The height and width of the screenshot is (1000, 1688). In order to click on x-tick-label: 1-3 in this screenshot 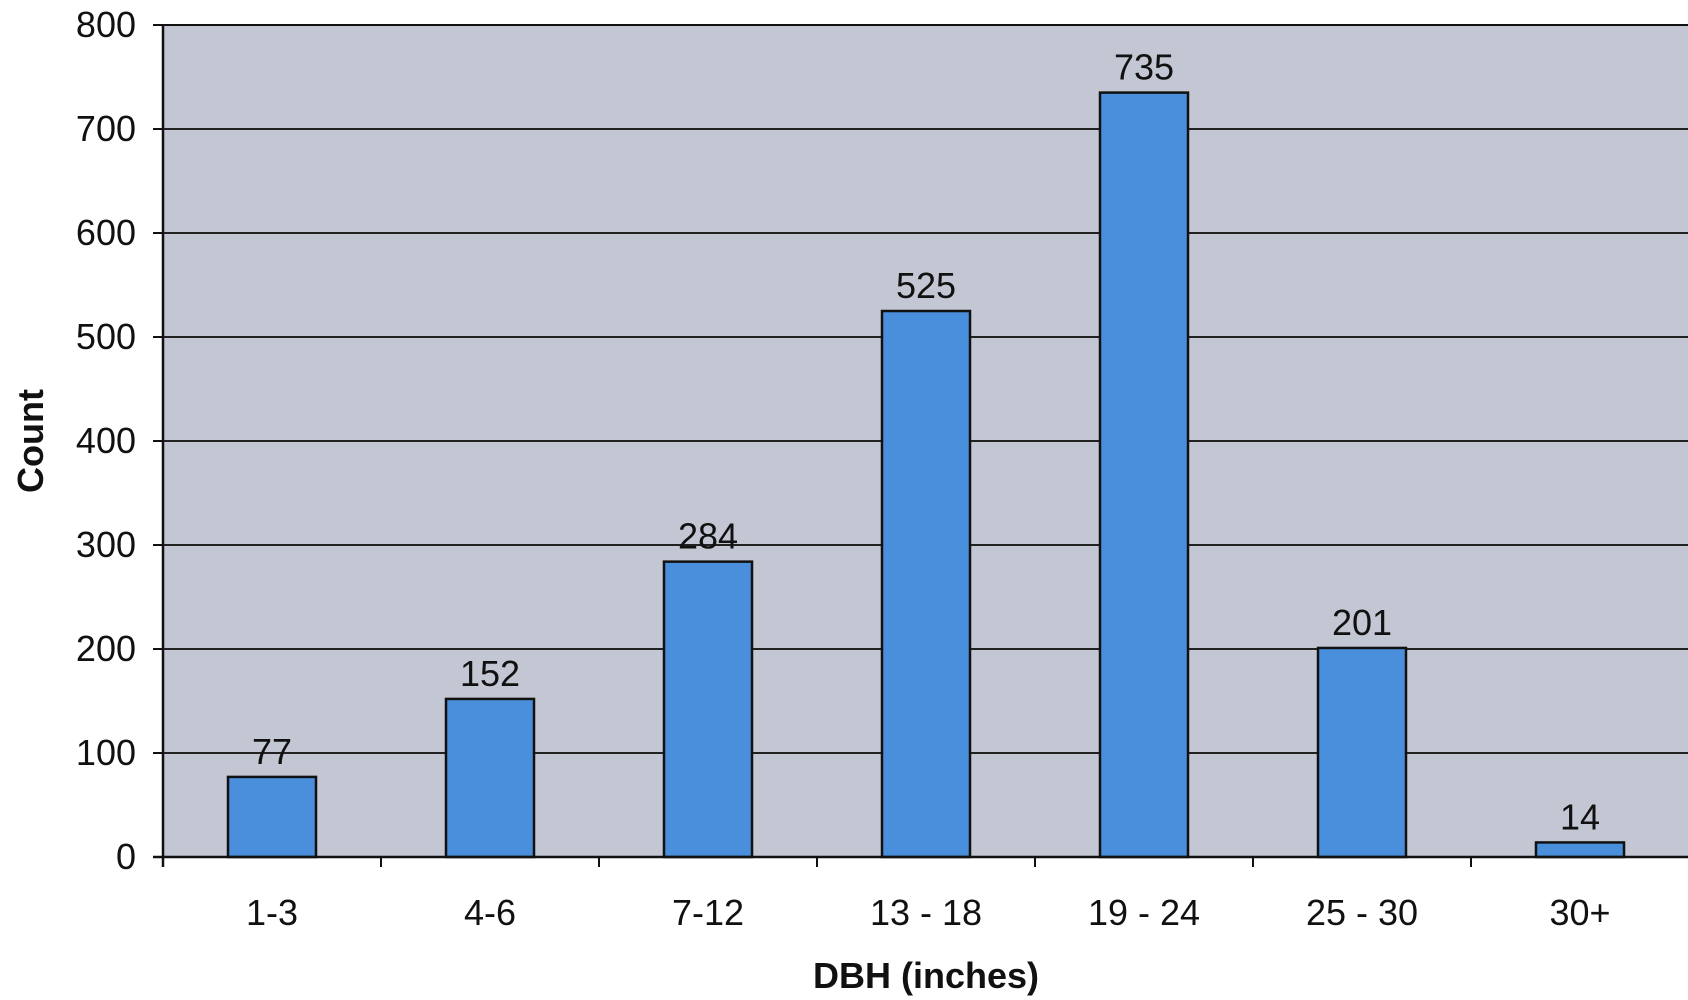, I will do `click(272, 912)`.